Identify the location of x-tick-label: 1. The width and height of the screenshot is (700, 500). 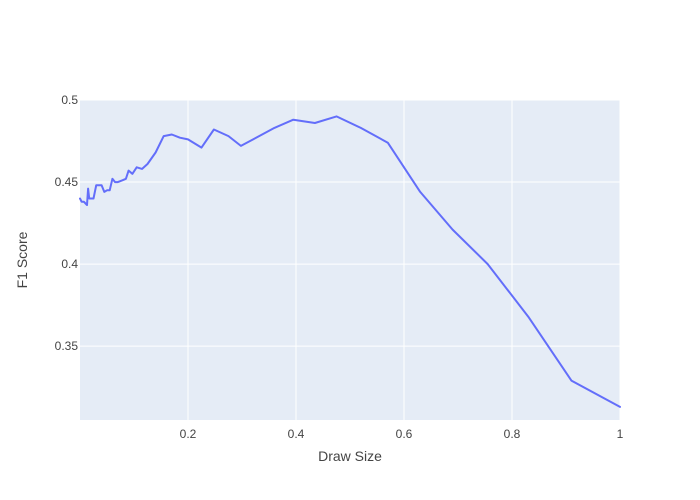
(620, 434).